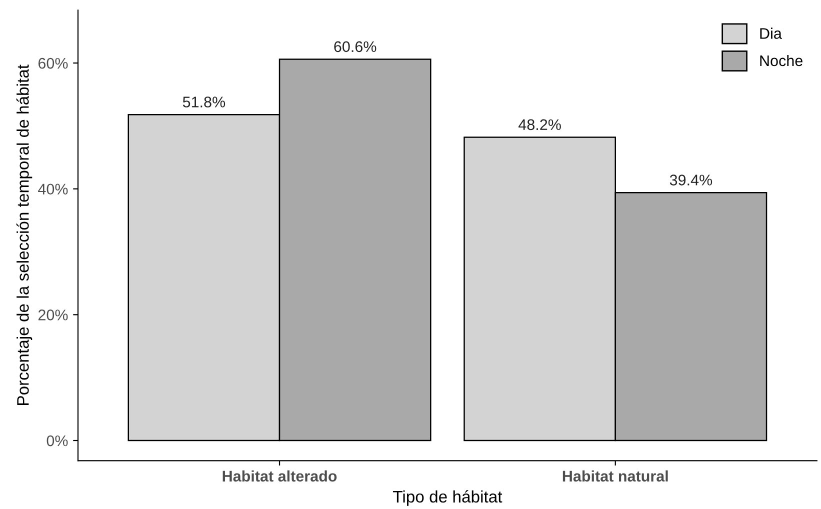  I want to click on x-tick-label: Habitat alterado, so click(279, 476).